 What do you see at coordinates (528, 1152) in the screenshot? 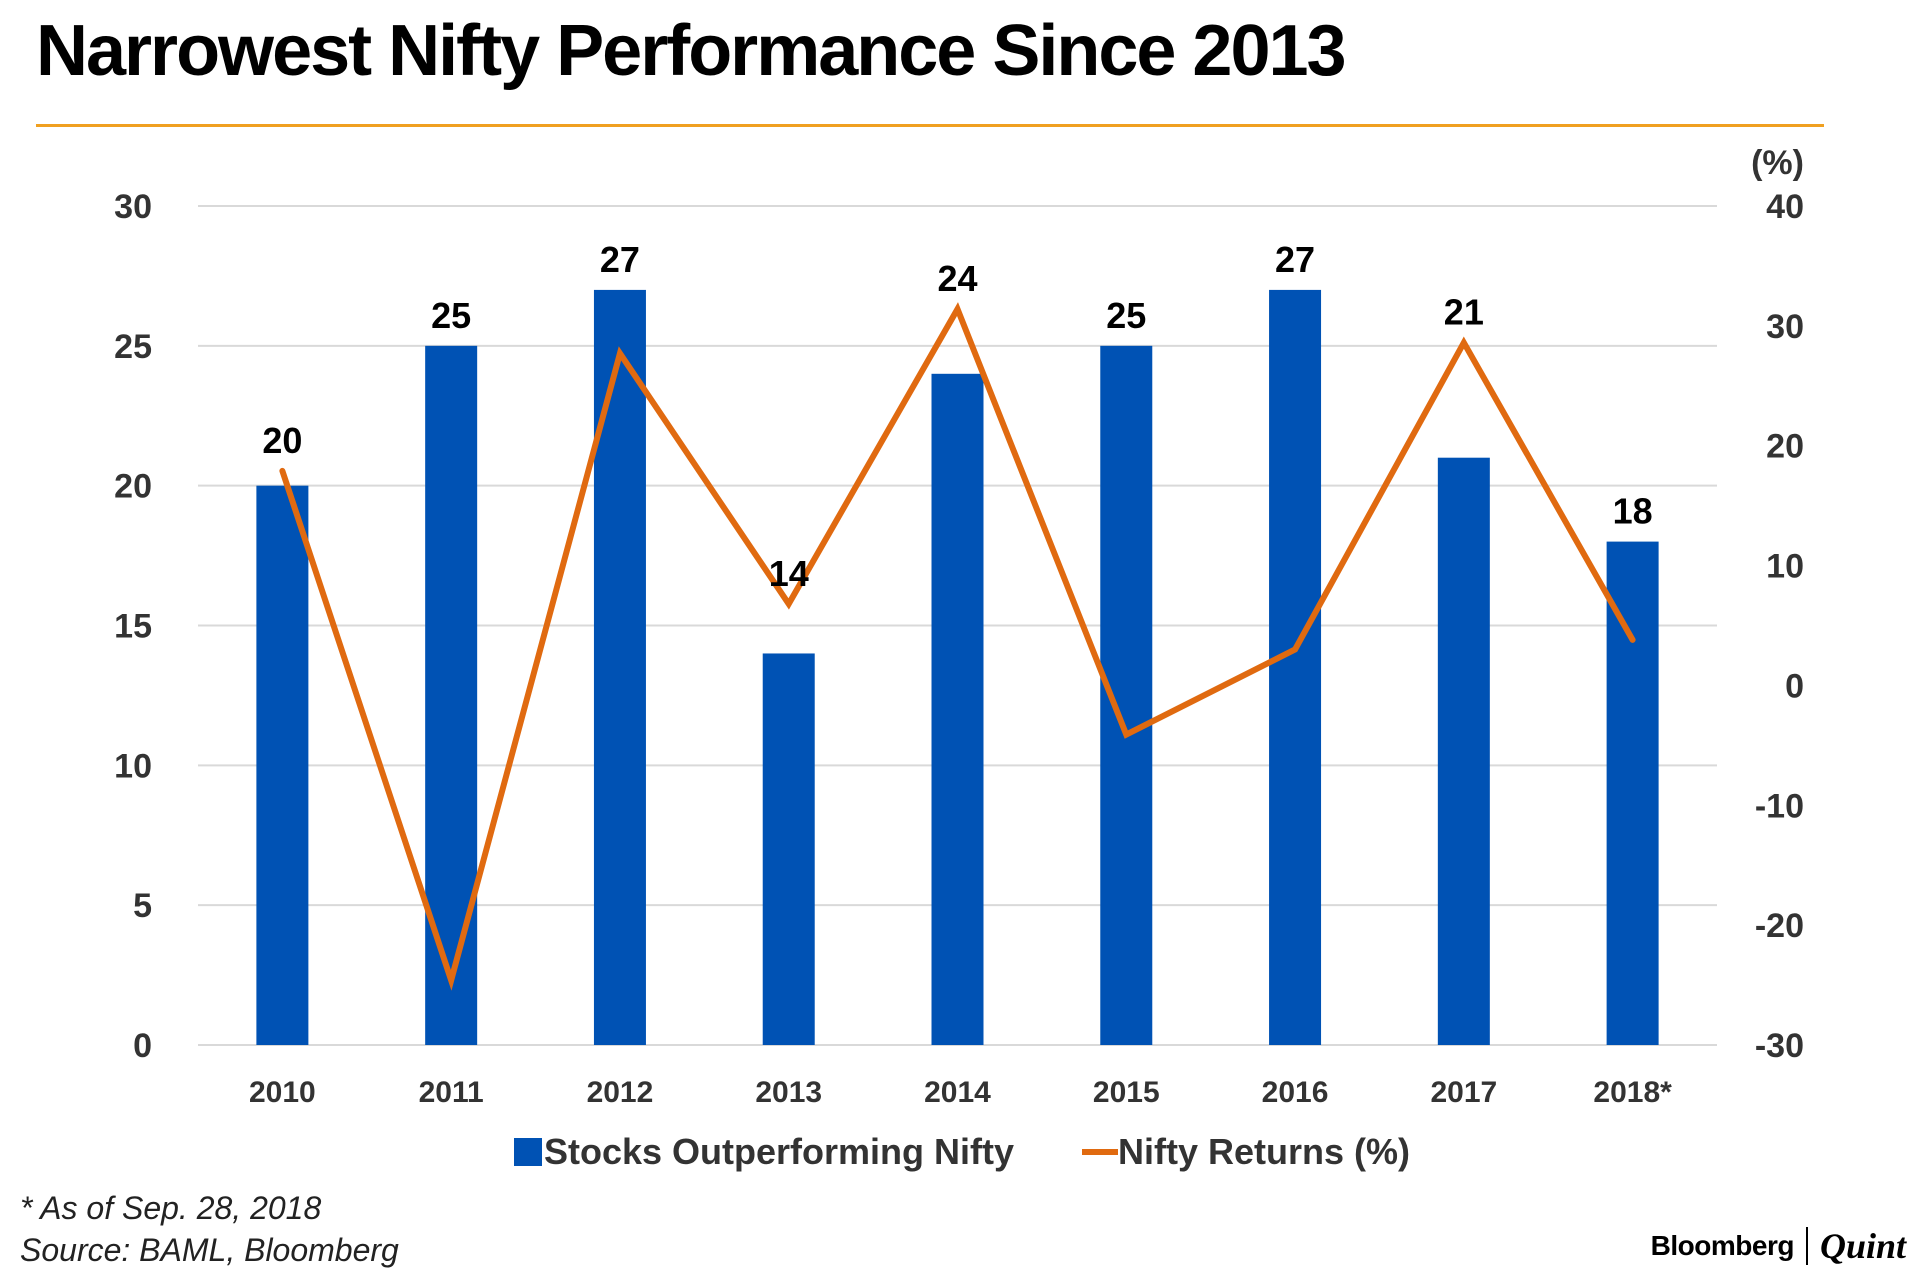
I see `legend-bar-swatch` at bounding box center [528, 1152].